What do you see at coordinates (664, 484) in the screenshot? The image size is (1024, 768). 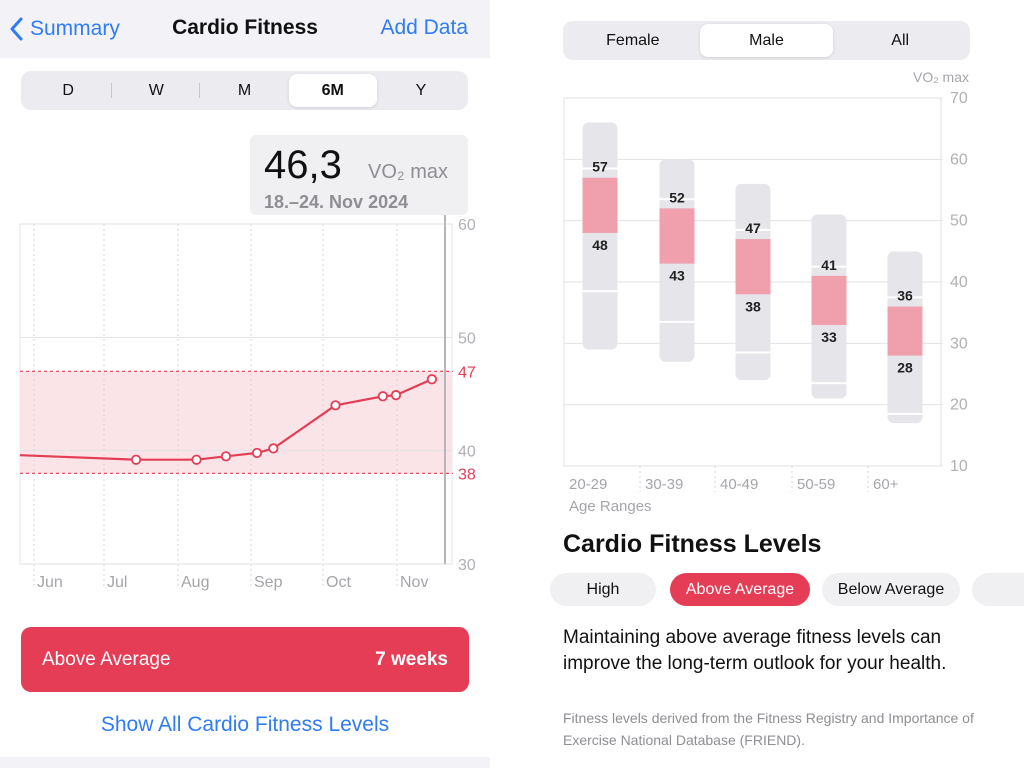 I see `category-label: 30-39` at bounding box center [664, 484].